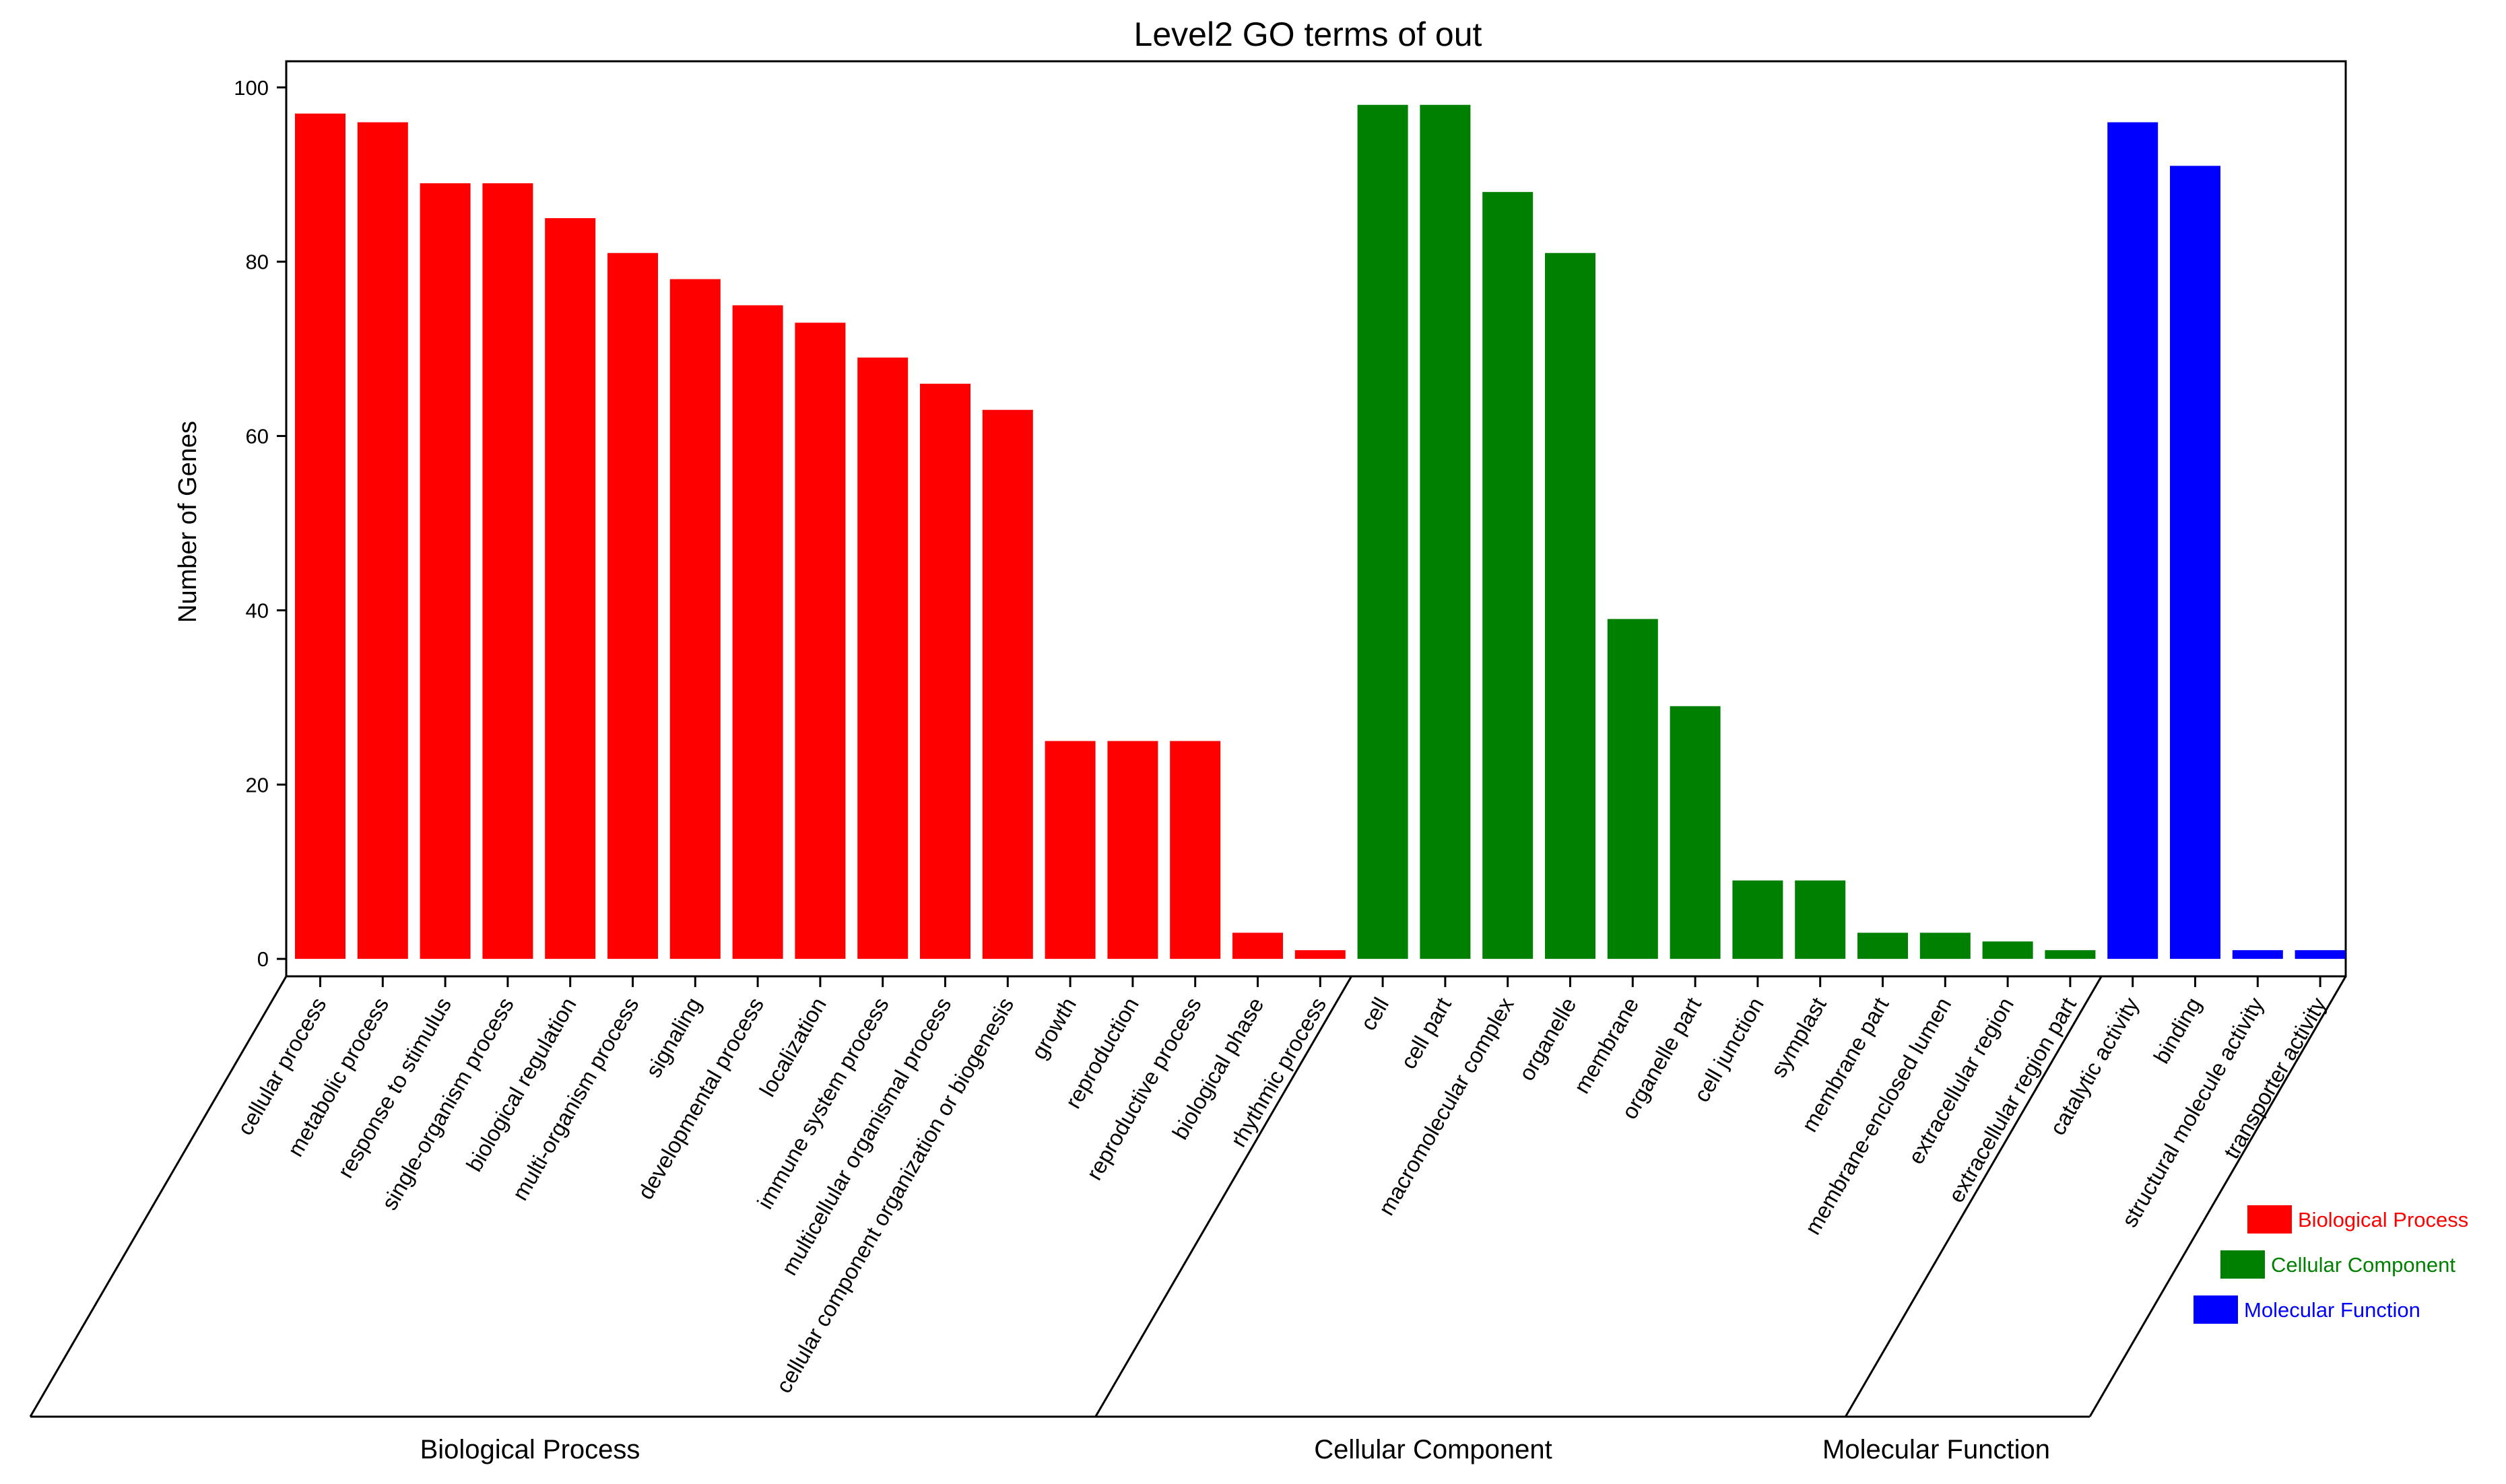 The height and width of the screenshot is (1484, 2506). I want to click on bar-membrane-part, so click(1883, 946).